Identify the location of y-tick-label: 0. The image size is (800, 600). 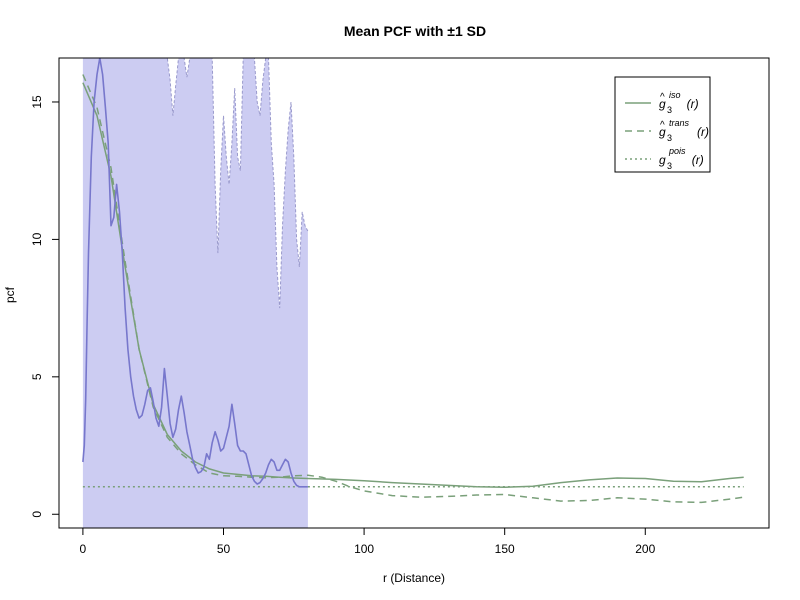
(37, 514).